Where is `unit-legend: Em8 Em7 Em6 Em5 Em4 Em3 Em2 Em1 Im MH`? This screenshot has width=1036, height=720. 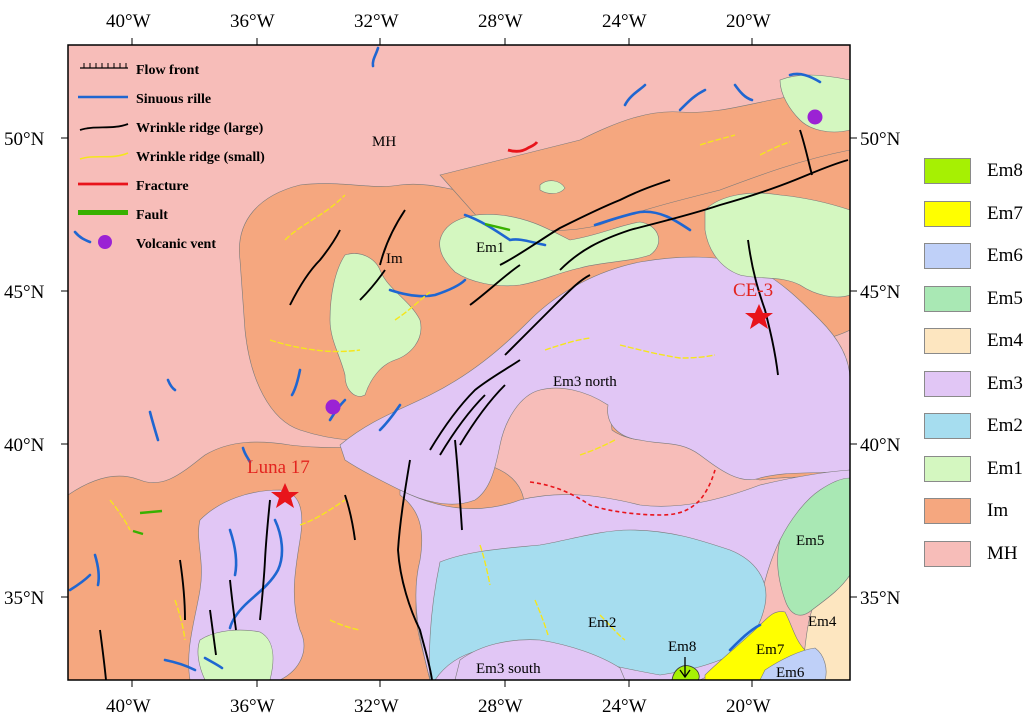
unit-legend: Em8 Em7 Em6 Em5 Em4 Em3 Em2 Em1 Im MH is located at coordinates (977, 368).